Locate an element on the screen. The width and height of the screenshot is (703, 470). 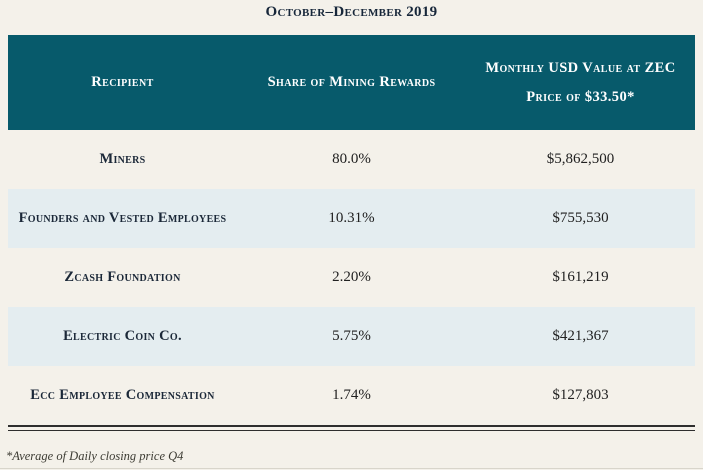
cell-share: 10.31% is located at coordinates (351, 218).